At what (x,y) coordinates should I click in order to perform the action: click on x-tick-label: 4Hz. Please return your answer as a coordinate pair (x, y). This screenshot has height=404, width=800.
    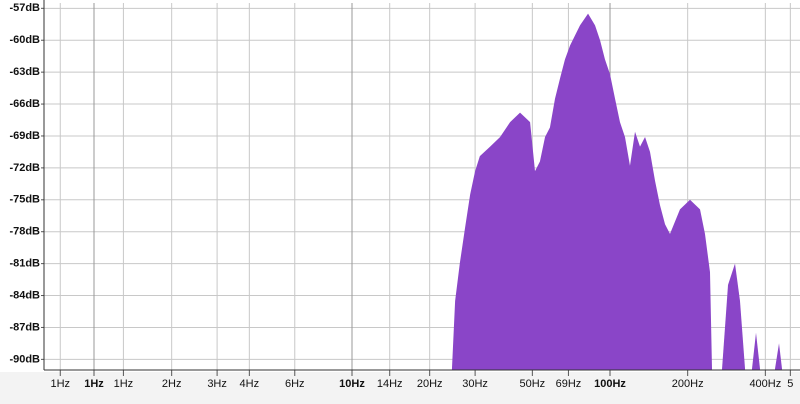
    Looking at the image, I should click on (250, 384).